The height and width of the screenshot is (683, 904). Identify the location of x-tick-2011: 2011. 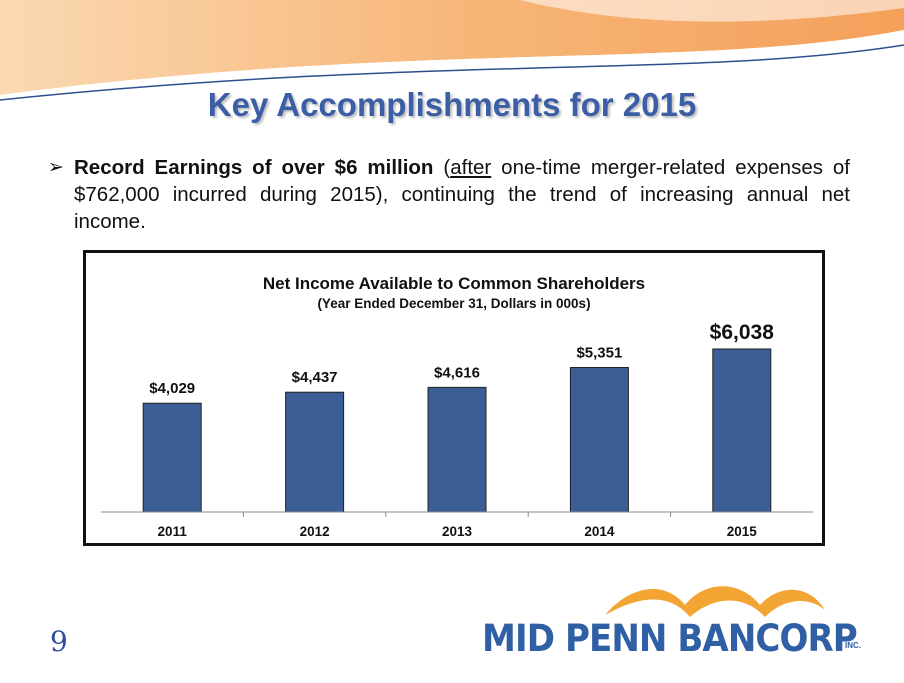
(173, 531).